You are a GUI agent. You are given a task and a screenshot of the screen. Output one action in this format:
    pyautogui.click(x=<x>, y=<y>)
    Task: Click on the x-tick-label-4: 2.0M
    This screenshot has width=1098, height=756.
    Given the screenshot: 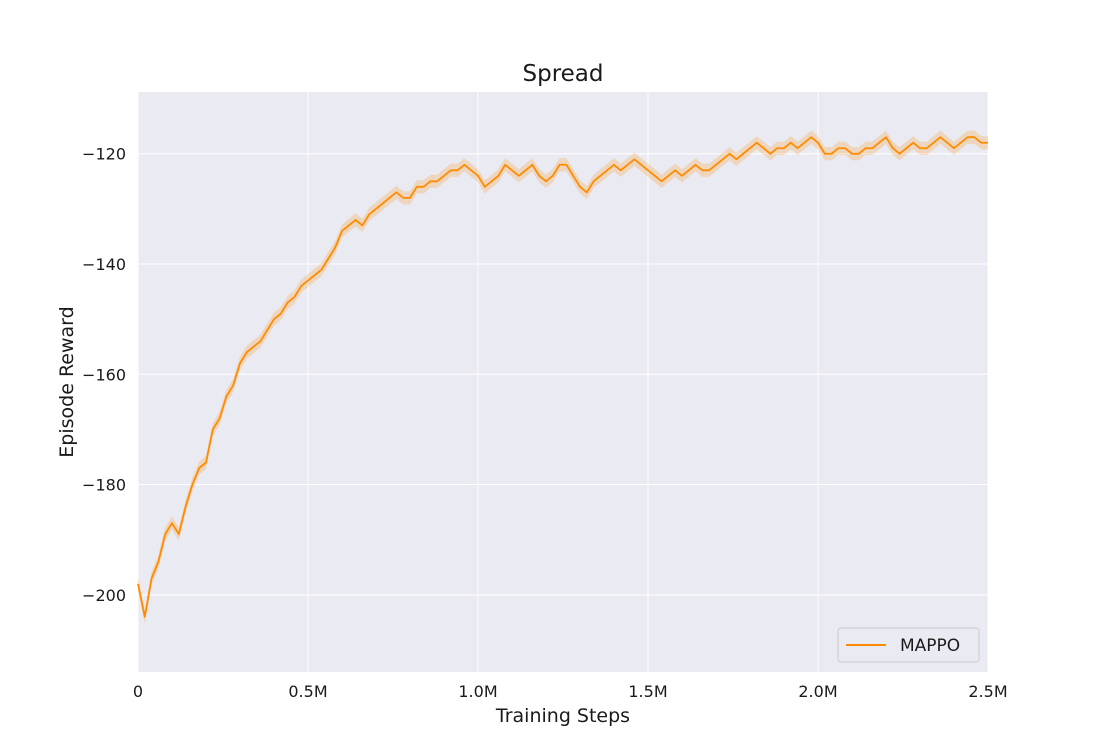 What is the action you would take?
    pyautogui.click(x=817, y=691)
    